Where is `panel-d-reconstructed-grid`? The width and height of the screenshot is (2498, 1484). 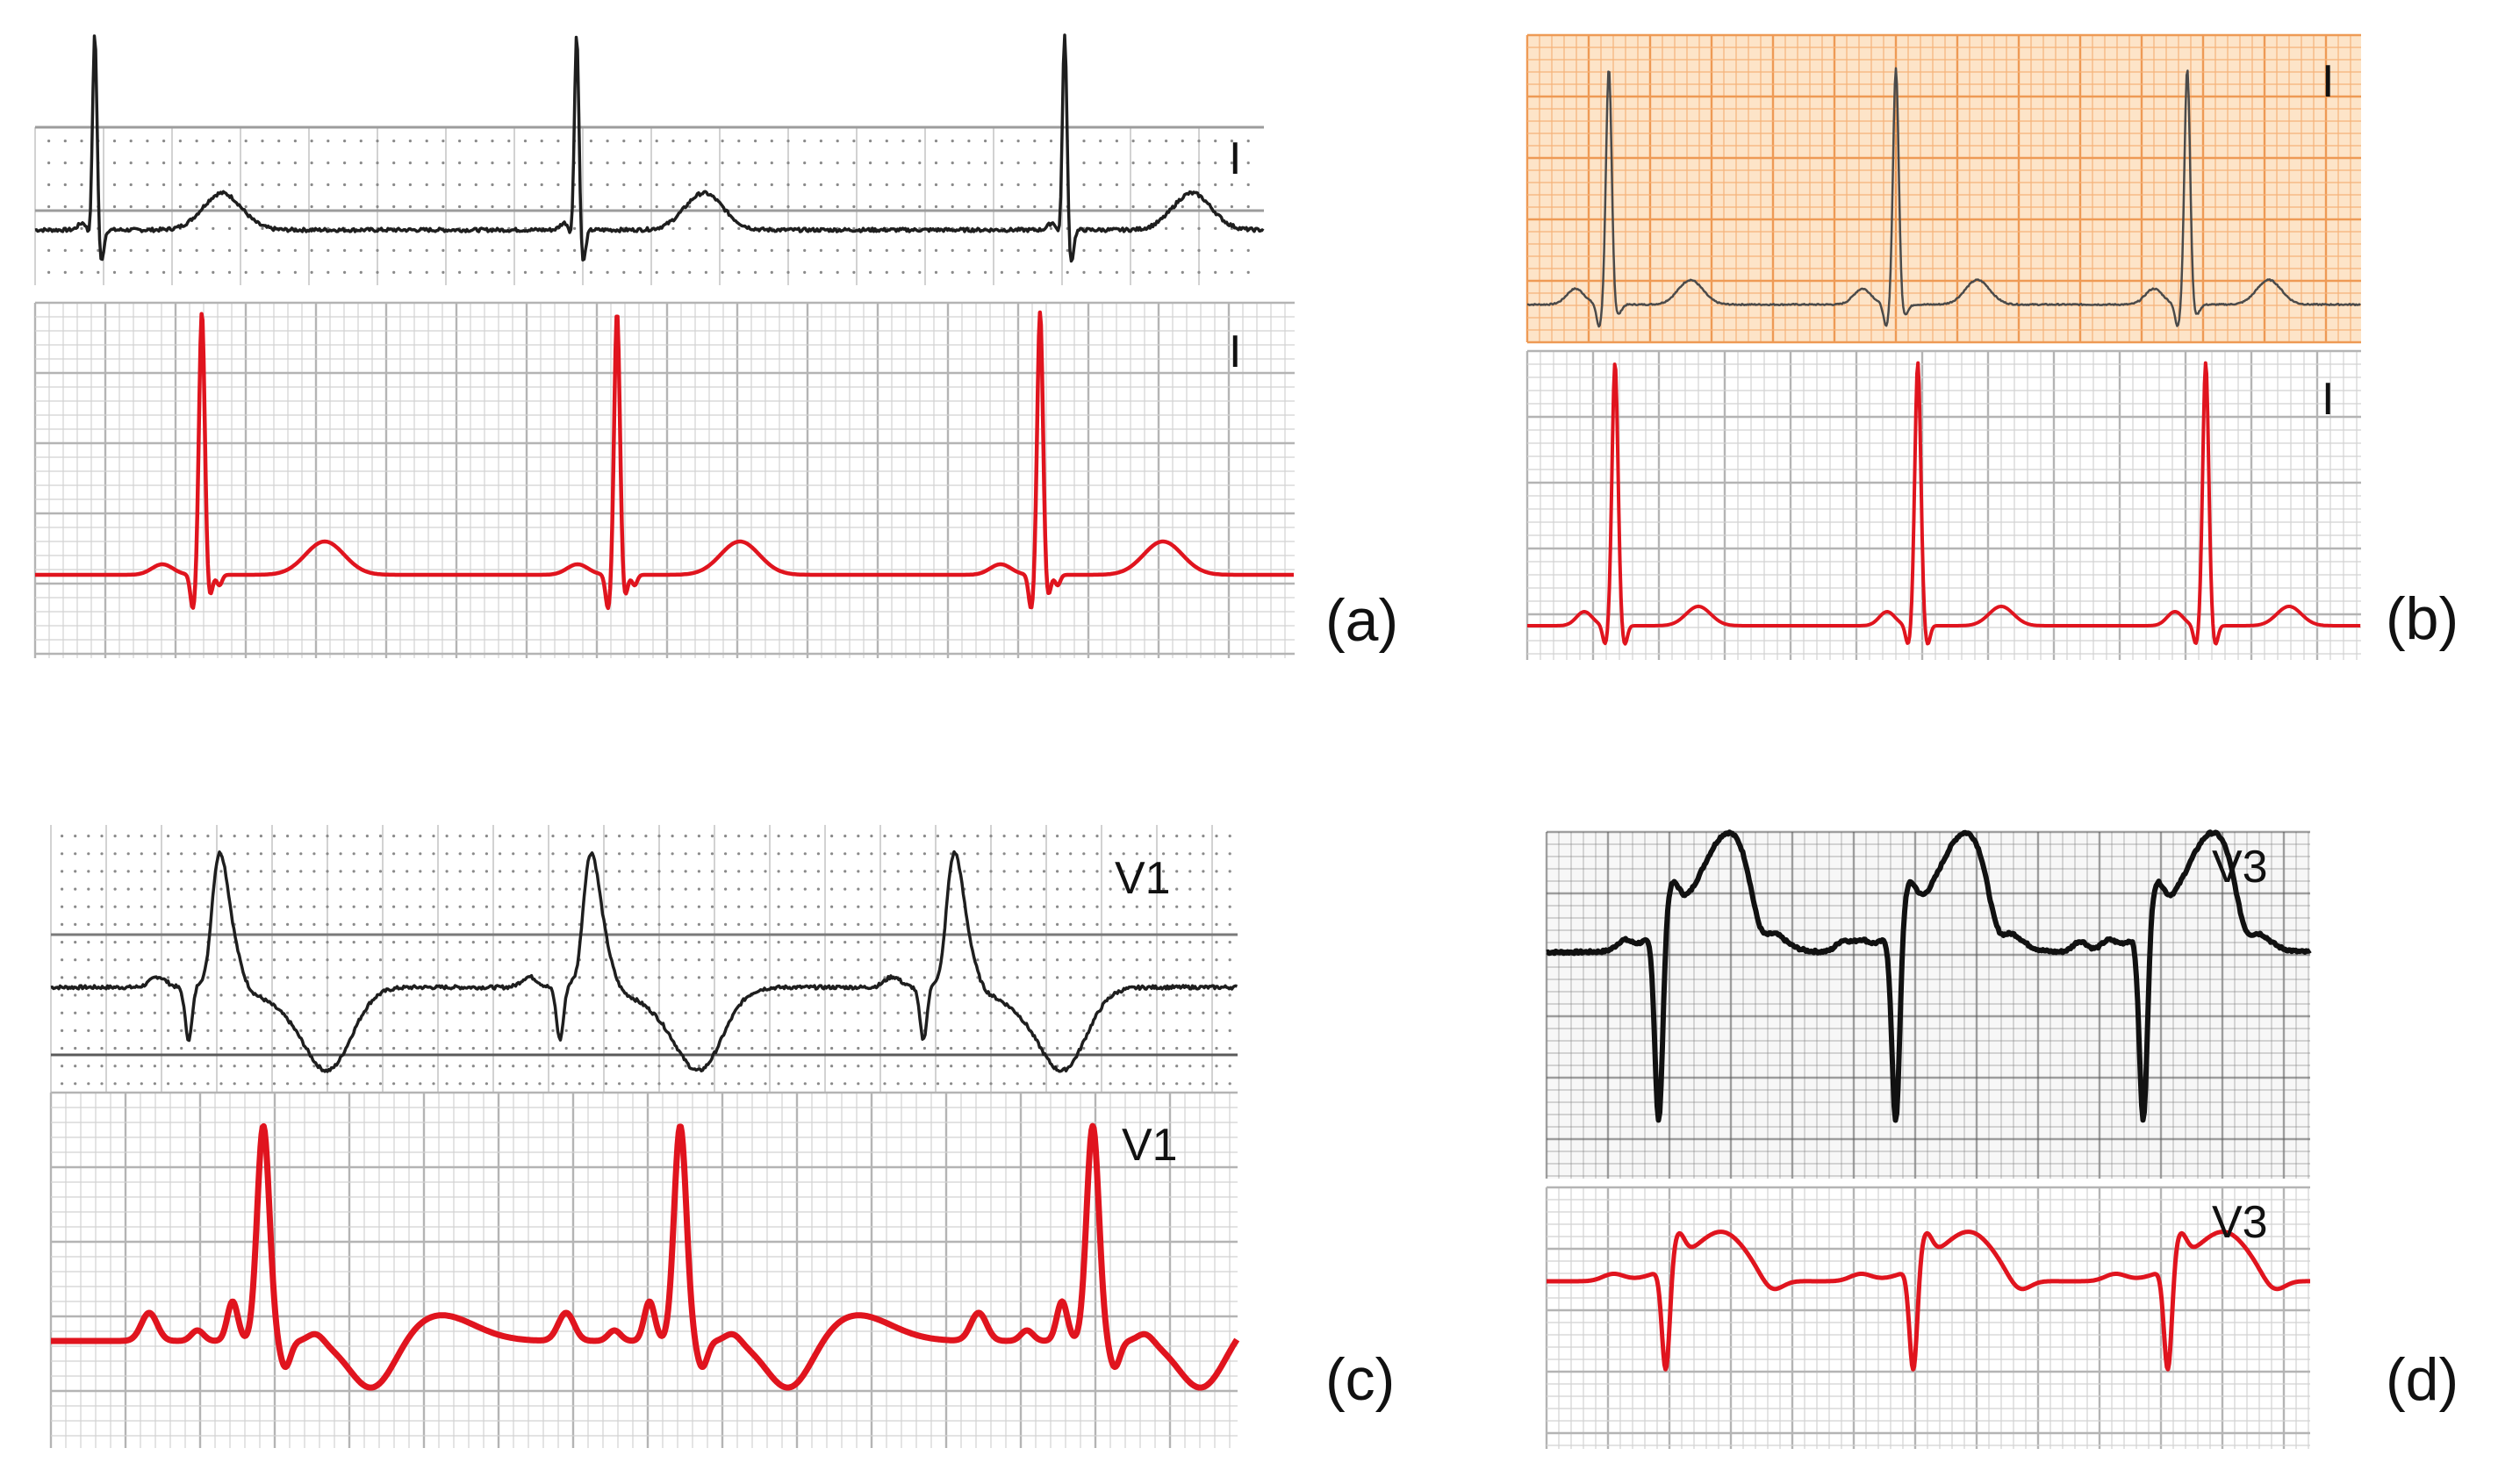 panel-d-reconstructed-grid is located at coordinates (1927, 1317).